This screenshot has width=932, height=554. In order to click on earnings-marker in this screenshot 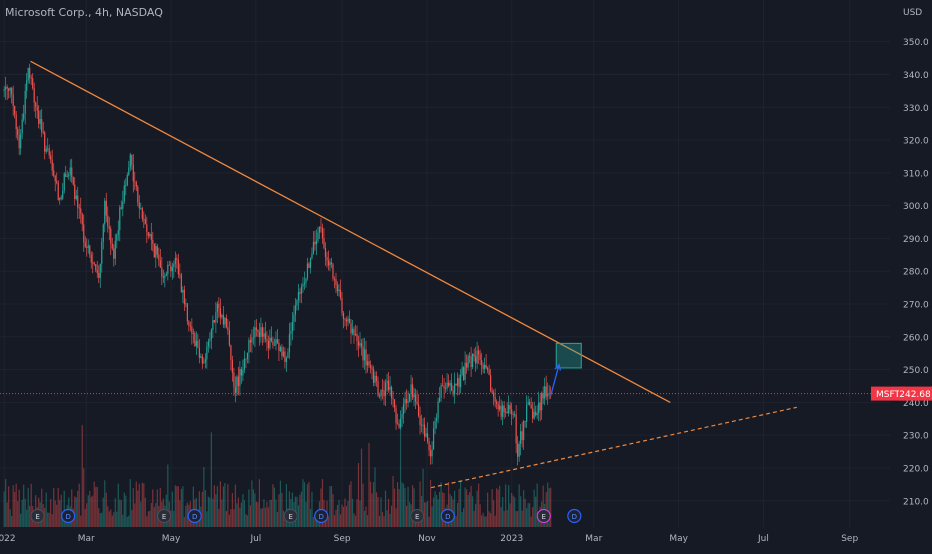, I will do `click(164, 516)`.